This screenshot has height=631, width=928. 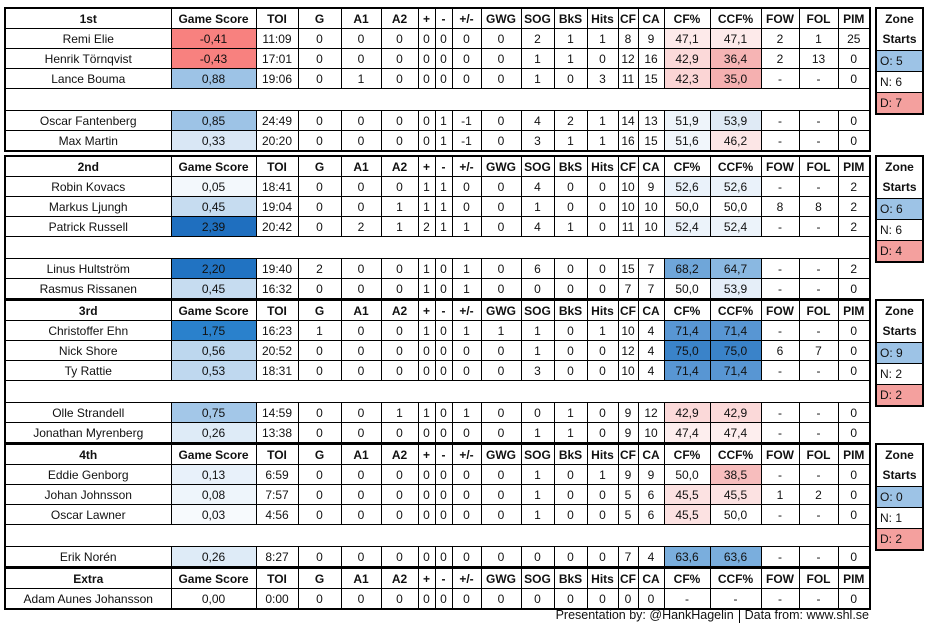 I want to click on zone-starts-box: Zone Starts O: 6 N: 6 D: 4, so click(x=899, y=209).